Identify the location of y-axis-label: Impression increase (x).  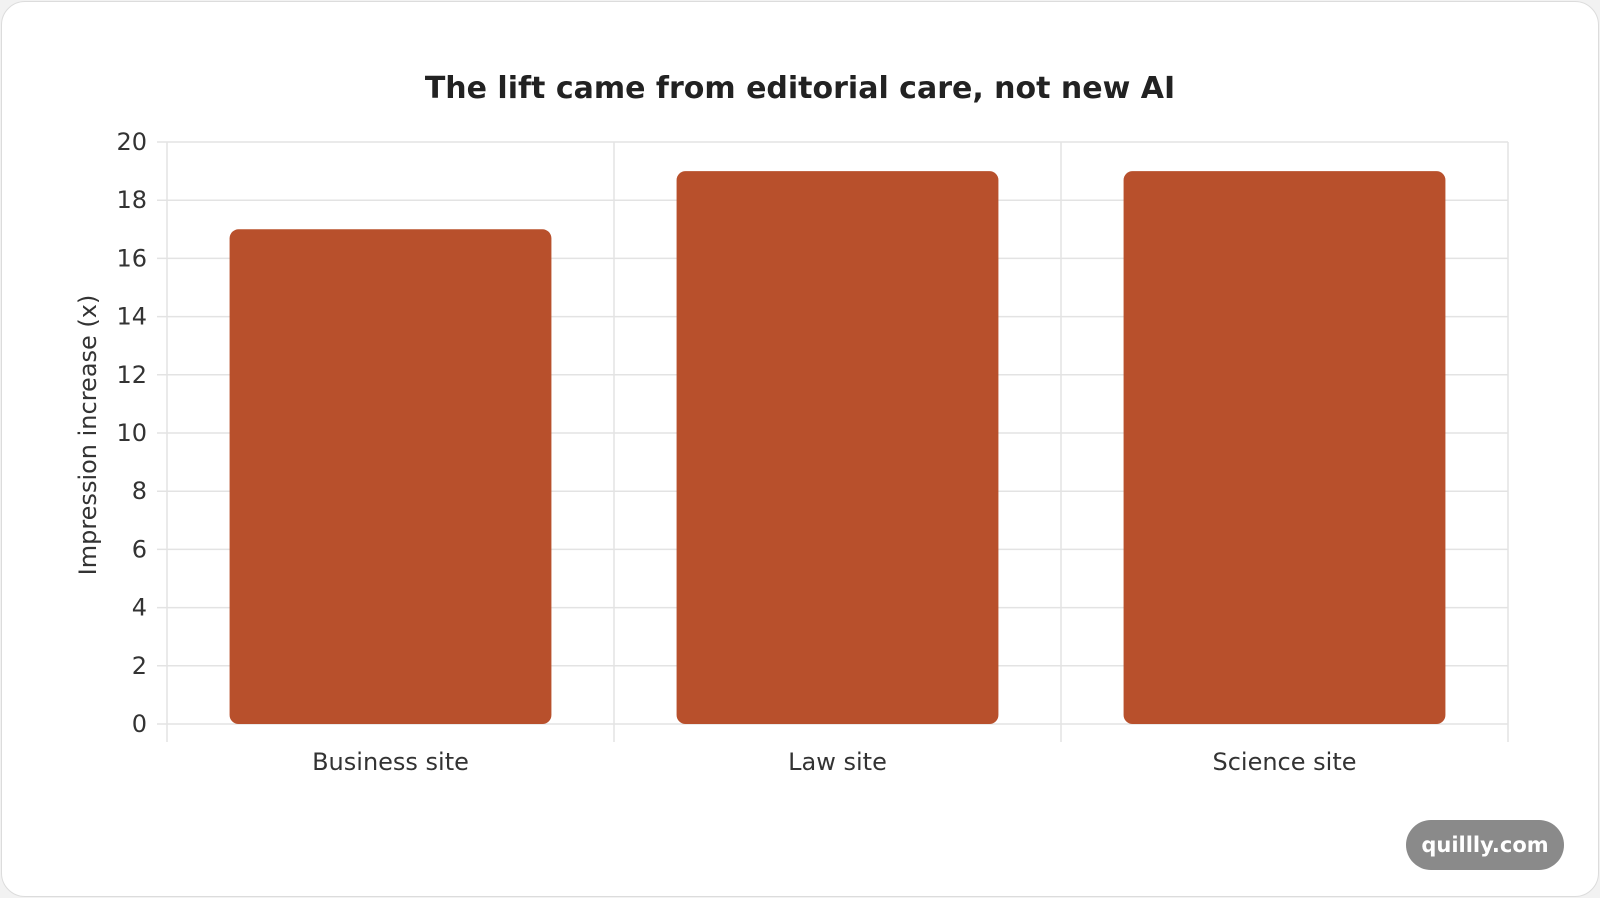
(88, 435).